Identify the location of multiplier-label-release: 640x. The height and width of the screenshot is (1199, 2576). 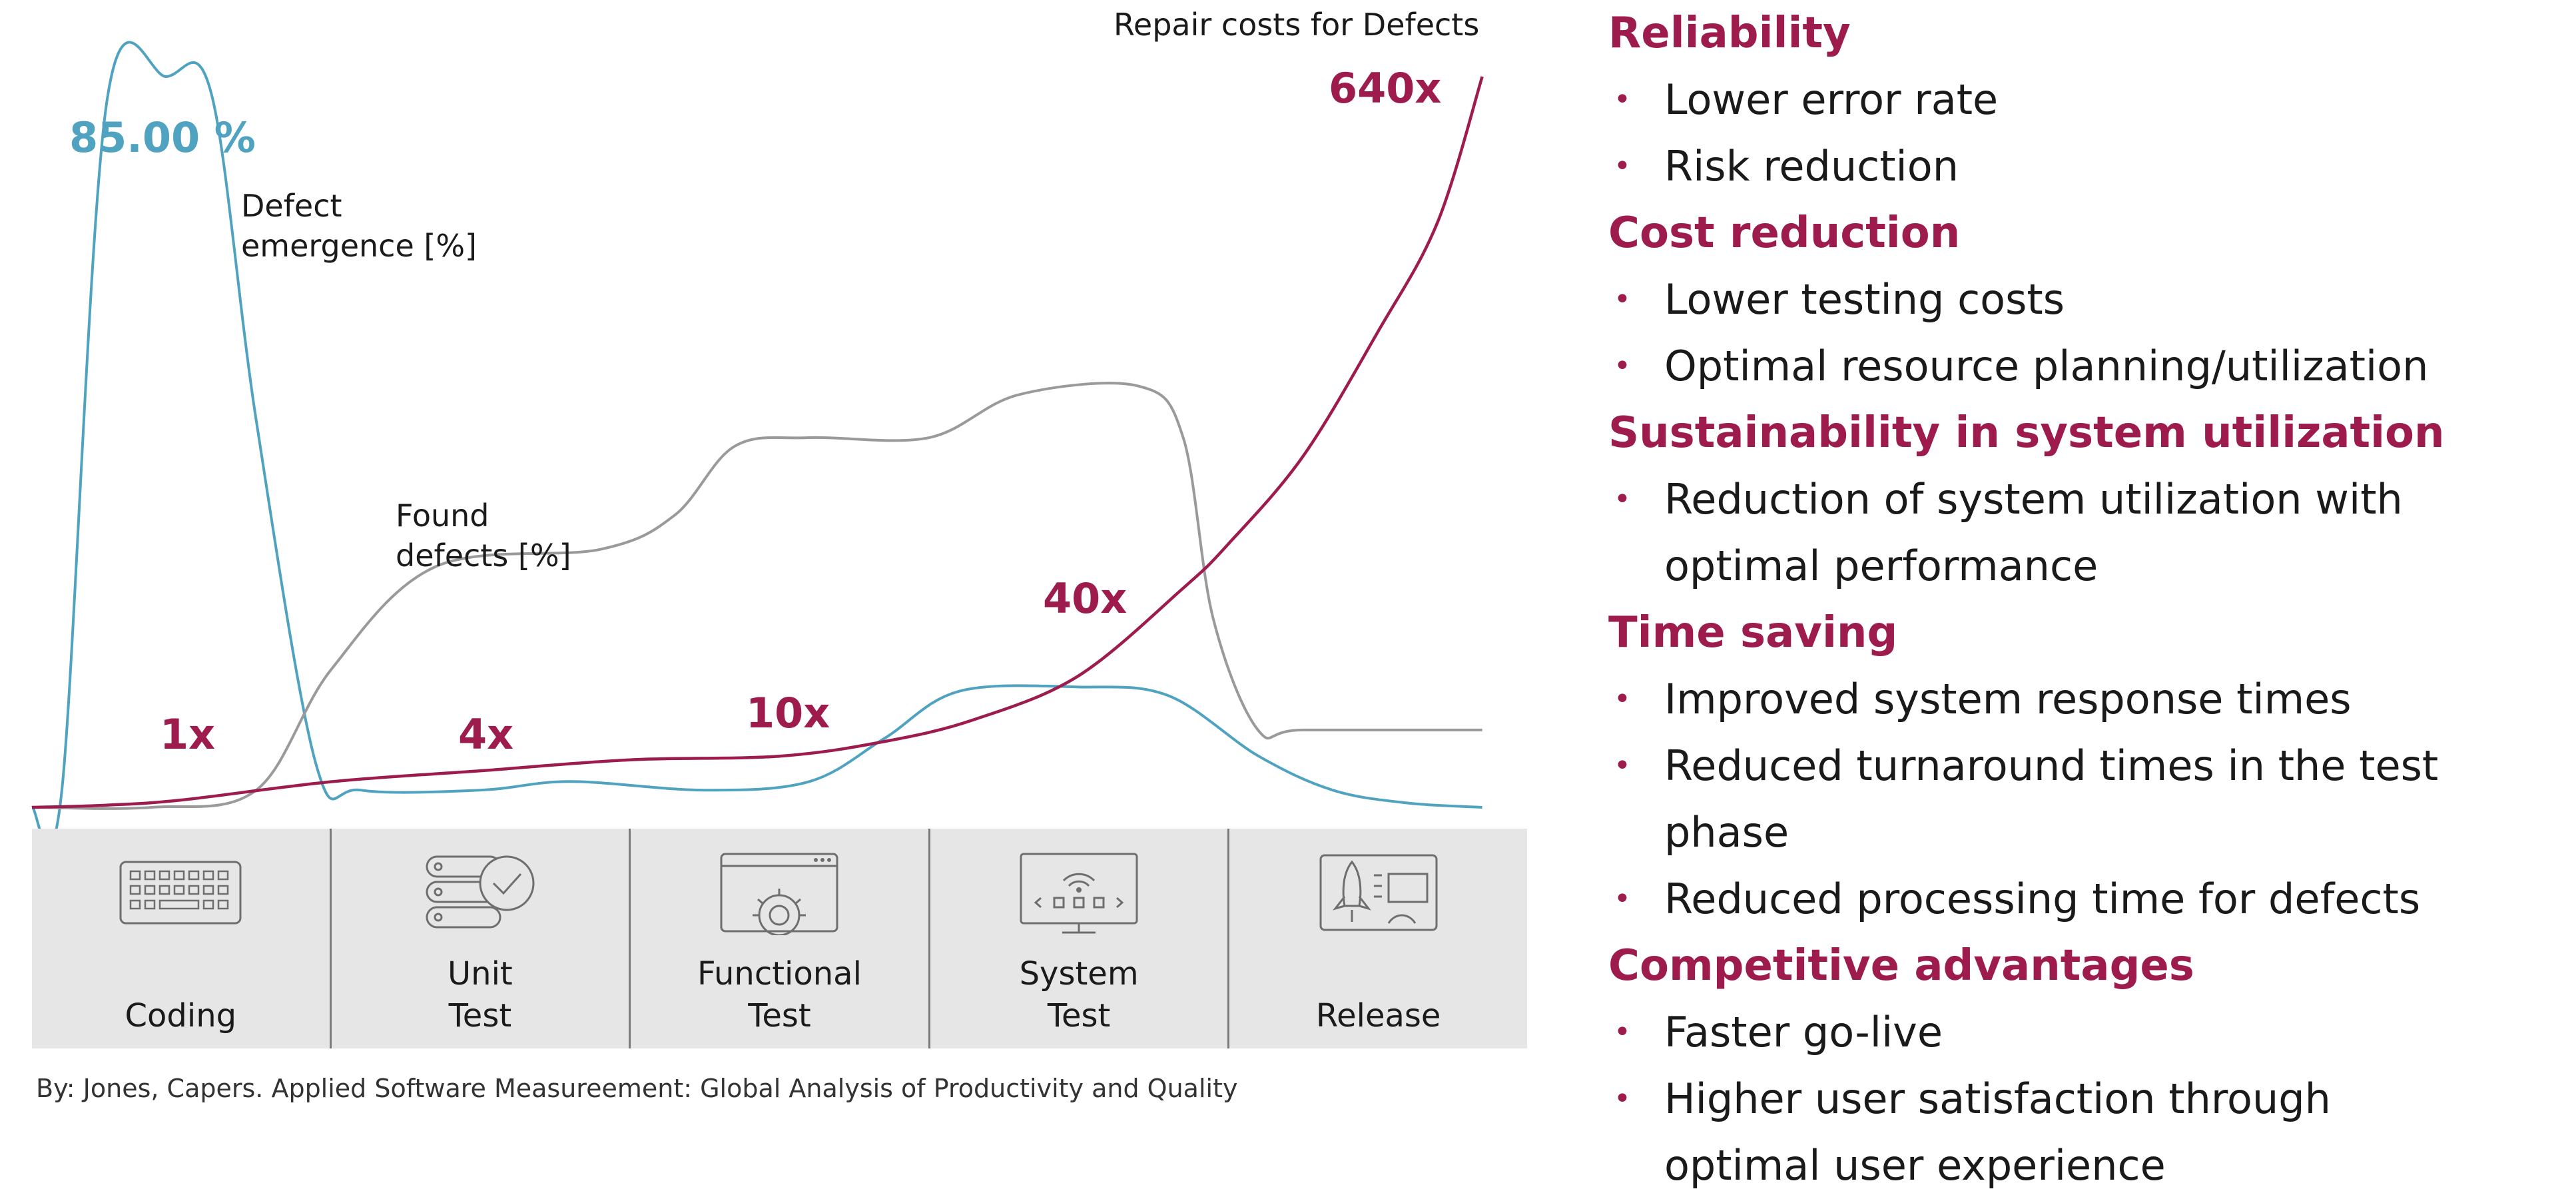
(1385, 88).